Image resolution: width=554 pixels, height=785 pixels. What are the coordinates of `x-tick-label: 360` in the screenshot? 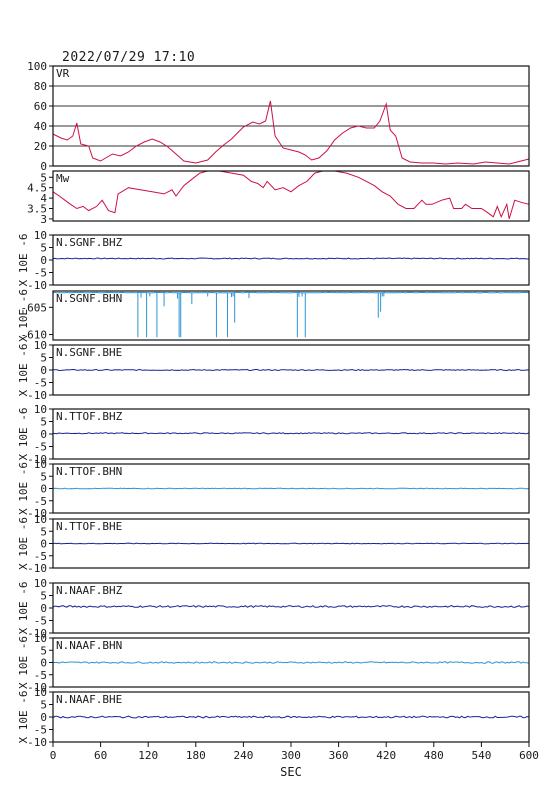 It's located at (339, 755).